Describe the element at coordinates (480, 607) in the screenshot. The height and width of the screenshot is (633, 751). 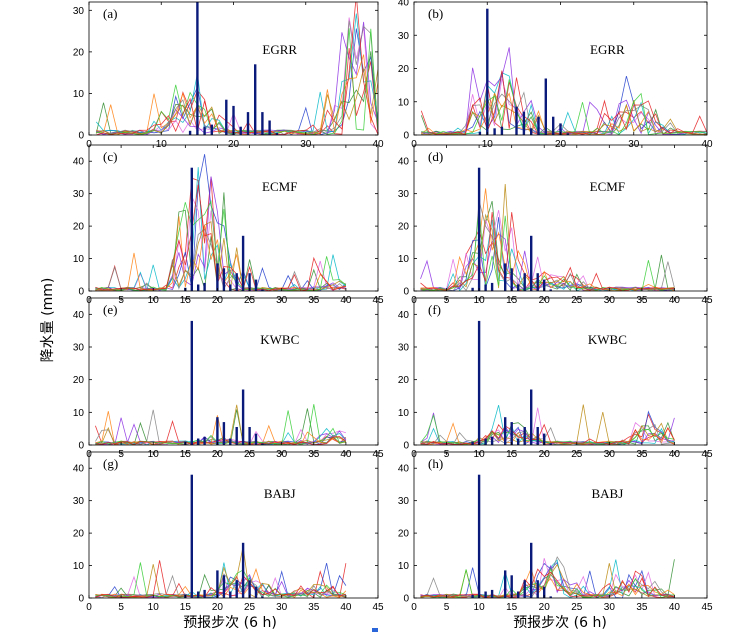
I see `x-tick-label: 10` at that location.